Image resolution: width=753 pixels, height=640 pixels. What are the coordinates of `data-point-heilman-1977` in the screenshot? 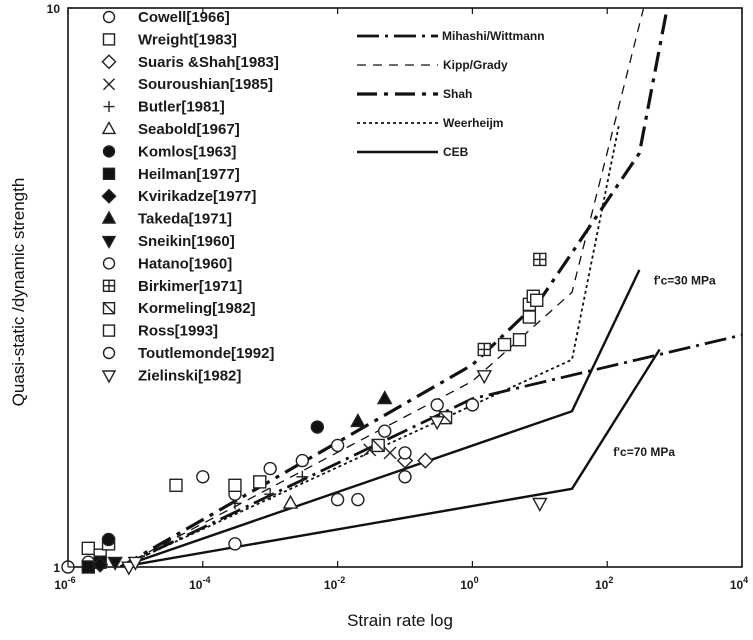 It's located at (88, 567).